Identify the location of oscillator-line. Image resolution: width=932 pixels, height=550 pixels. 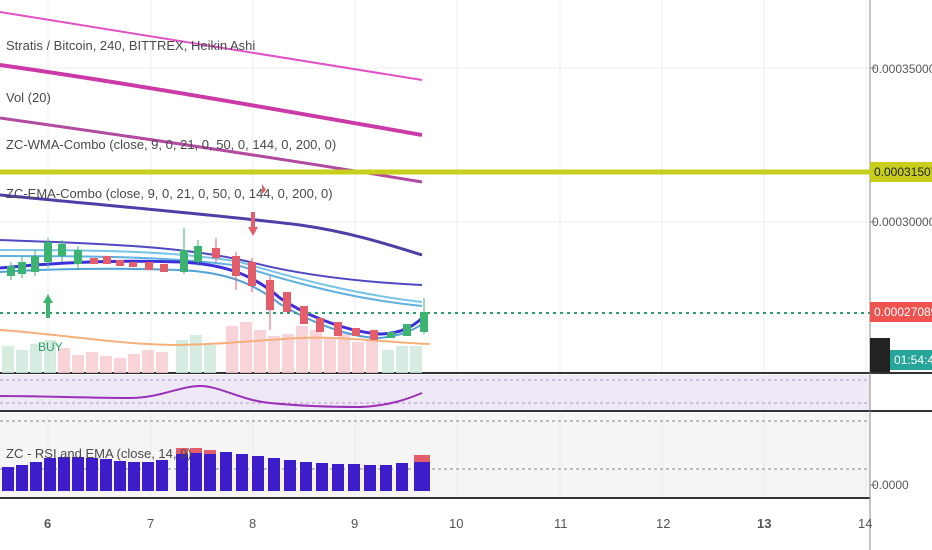
(211, 396).